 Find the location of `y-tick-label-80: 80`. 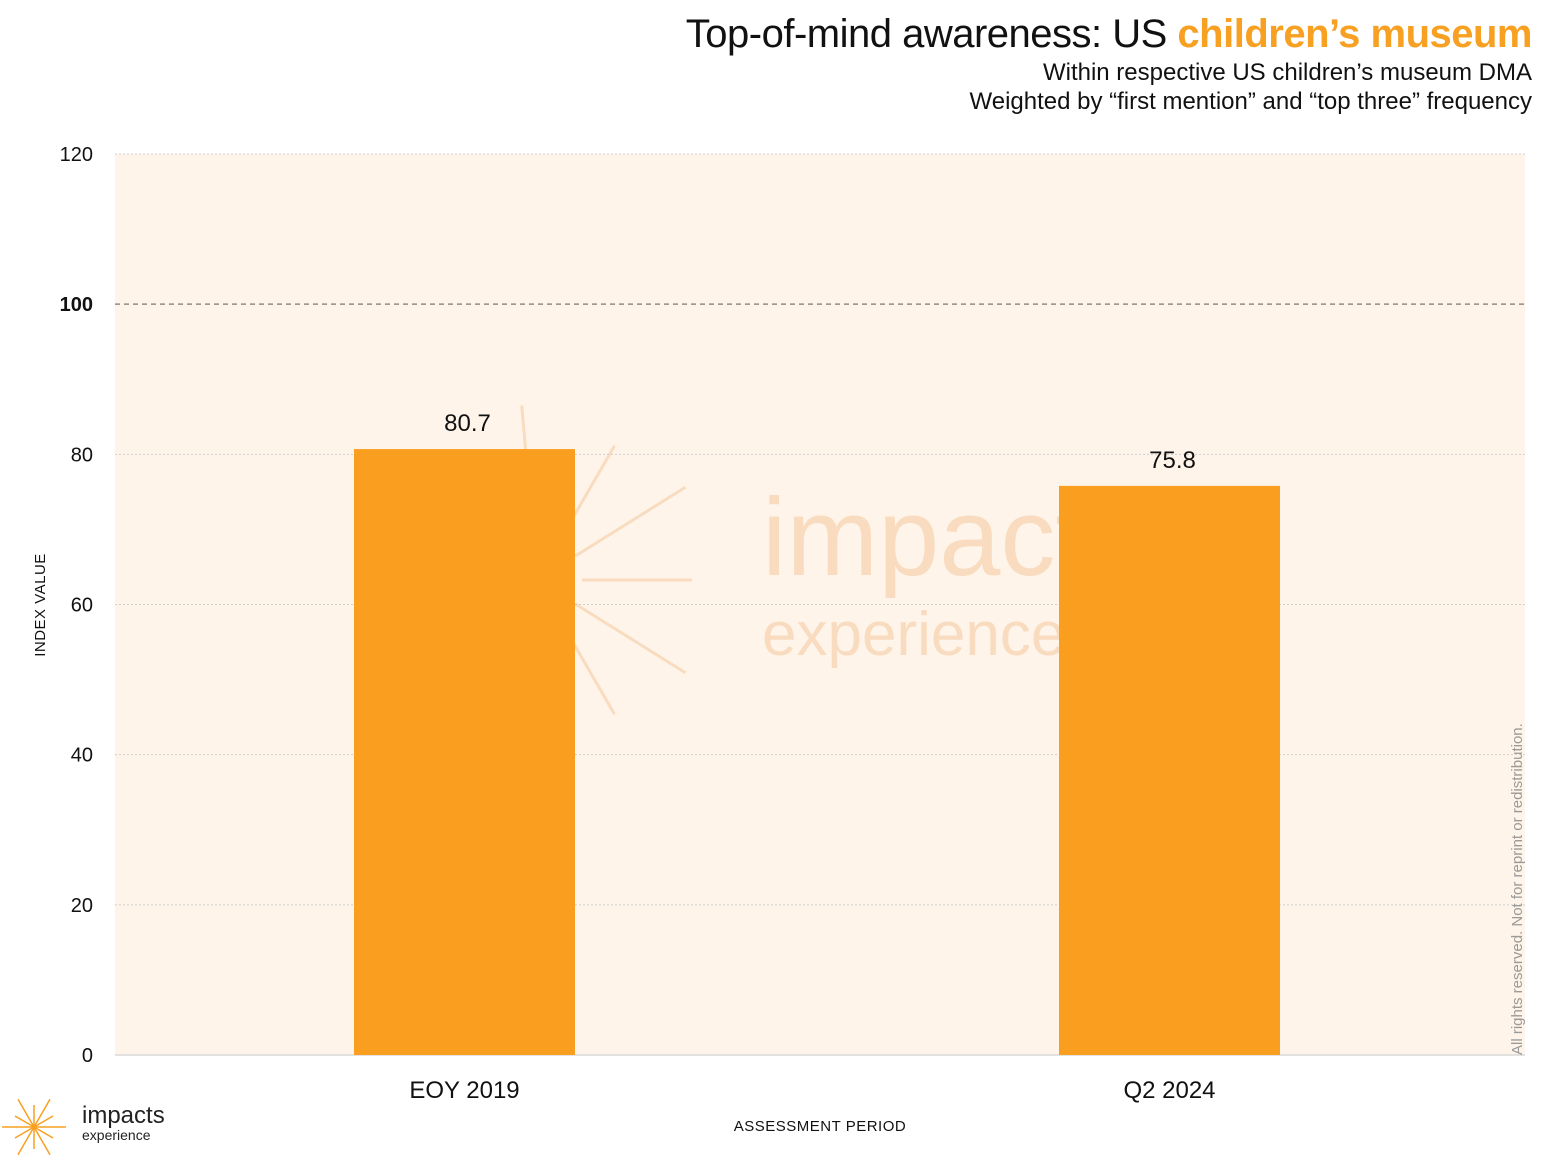

y-tick-label-80: 80 is located at coordinates (82, 455).